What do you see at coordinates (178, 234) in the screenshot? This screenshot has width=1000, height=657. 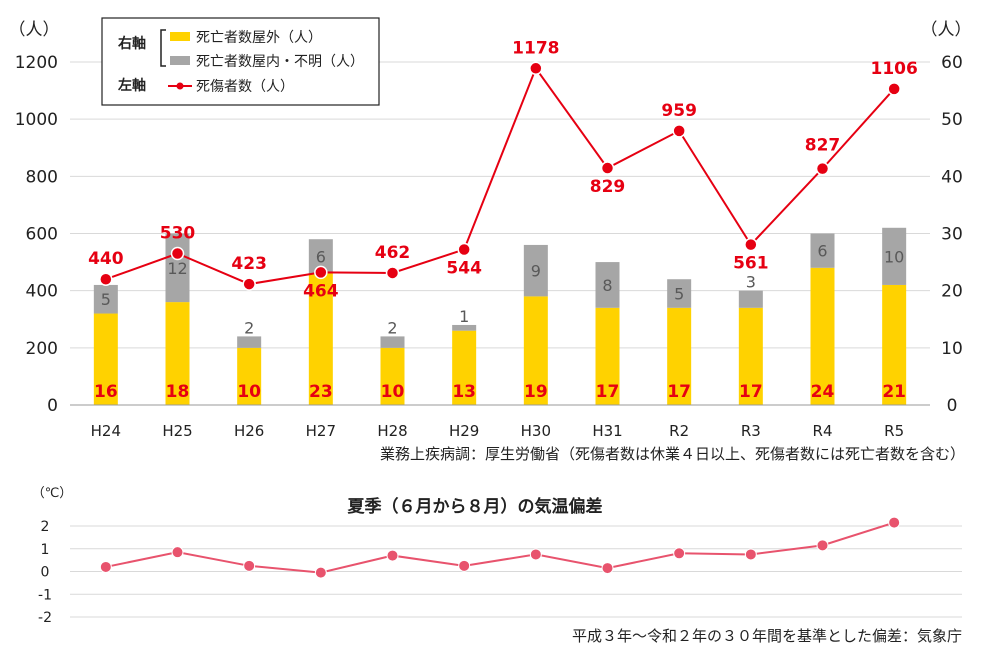 I see `casualties-value-label: 530` at bounding box center [178, 234].